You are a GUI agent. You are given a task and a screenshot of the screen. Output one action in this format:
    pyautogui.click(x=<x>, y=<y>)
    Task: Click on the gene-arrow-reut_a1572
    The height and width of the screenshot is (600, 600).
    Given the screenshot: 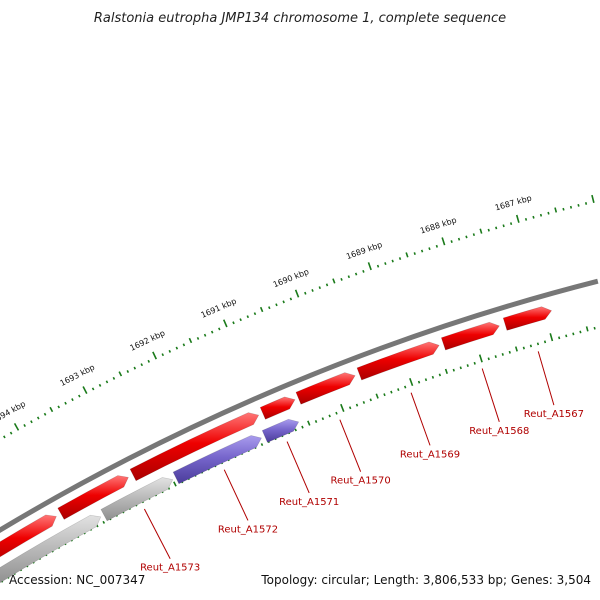 What is the action you would take?
    pyautogui.click(x=194, y=447)
    